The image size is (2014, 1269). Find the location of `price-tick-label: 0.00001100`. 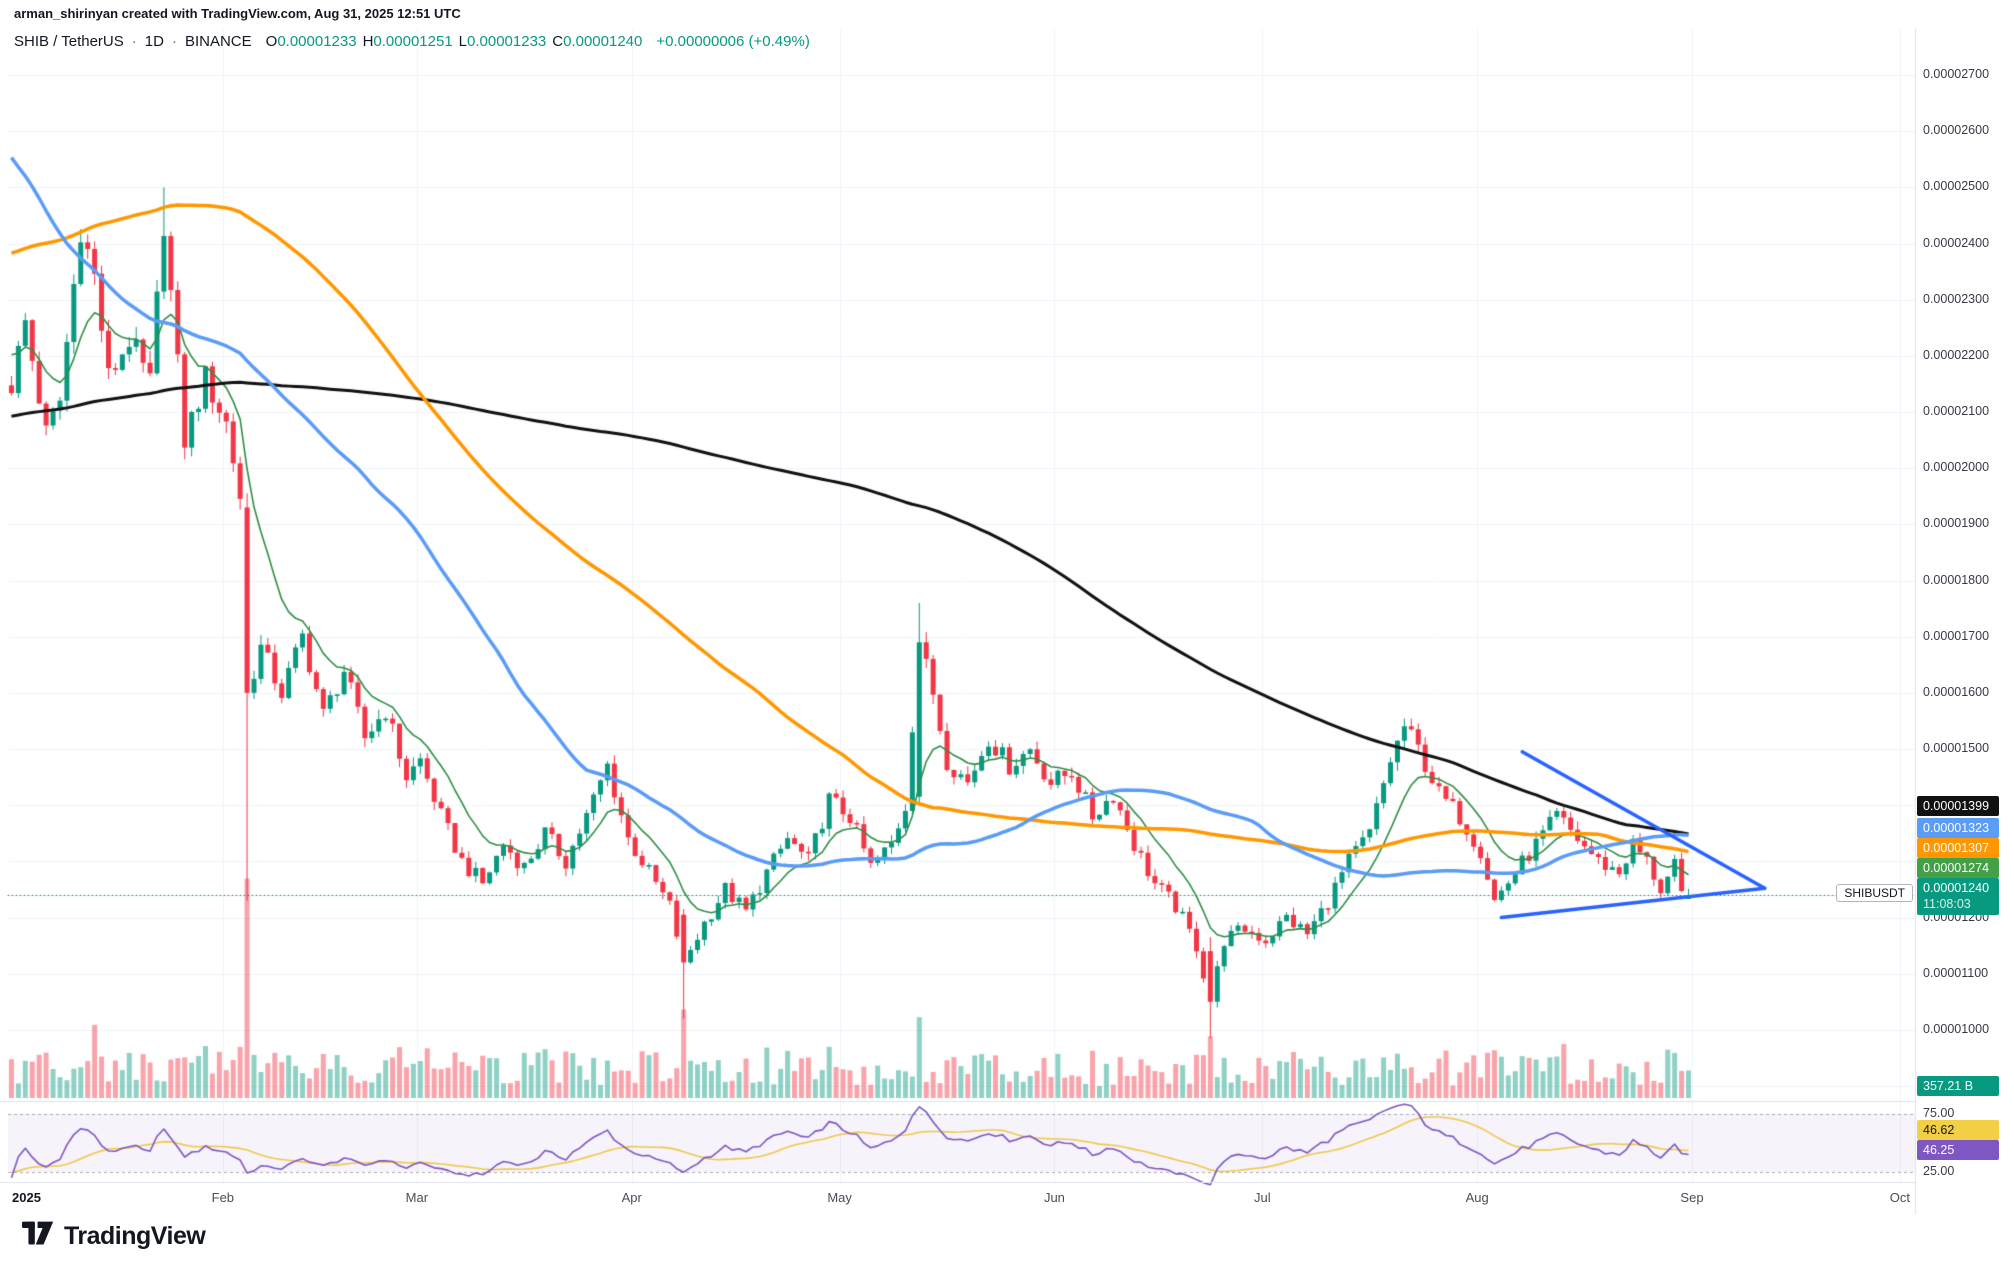

price-tick-label: 0.00001100 is located at coordinates (1956, 972).